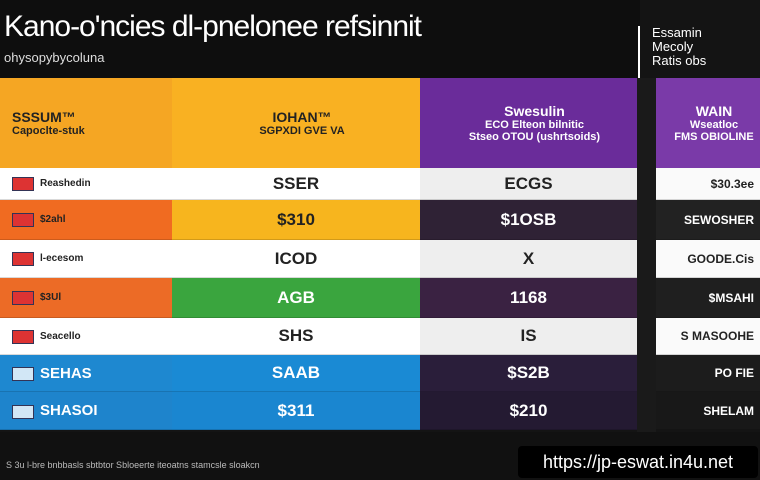  Describe the element at coordinates (296, 259) in the screenshot. I see `table-cell: ICOD` at that location.